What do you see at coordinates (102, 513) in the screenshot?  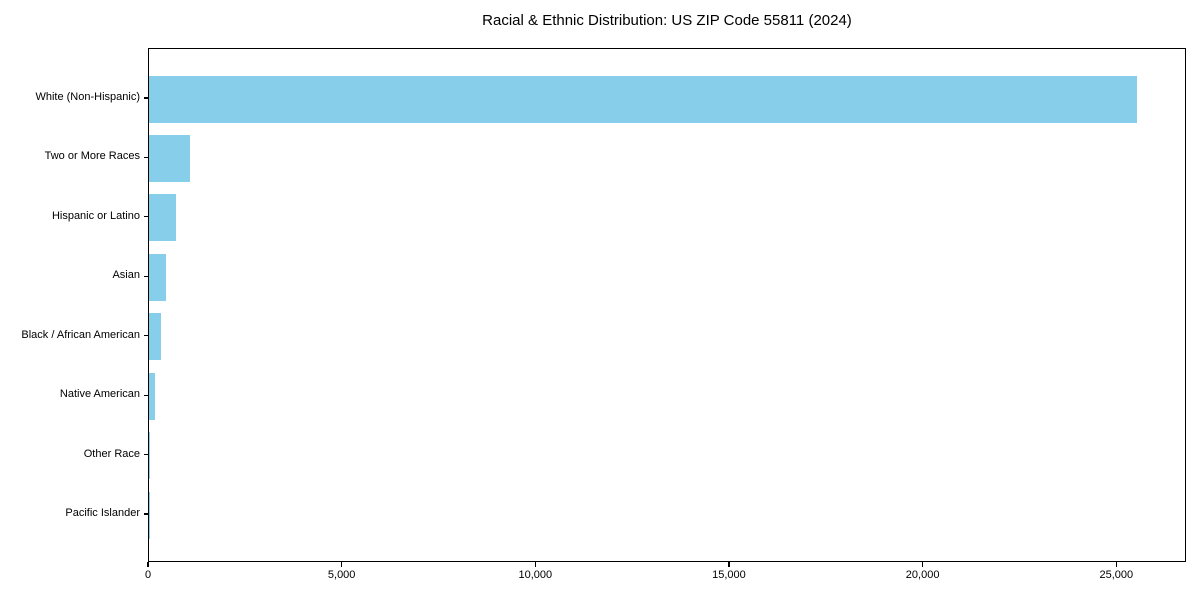 I see `y-tick-label: Pacific Islander` at bounding box center [102, 513].